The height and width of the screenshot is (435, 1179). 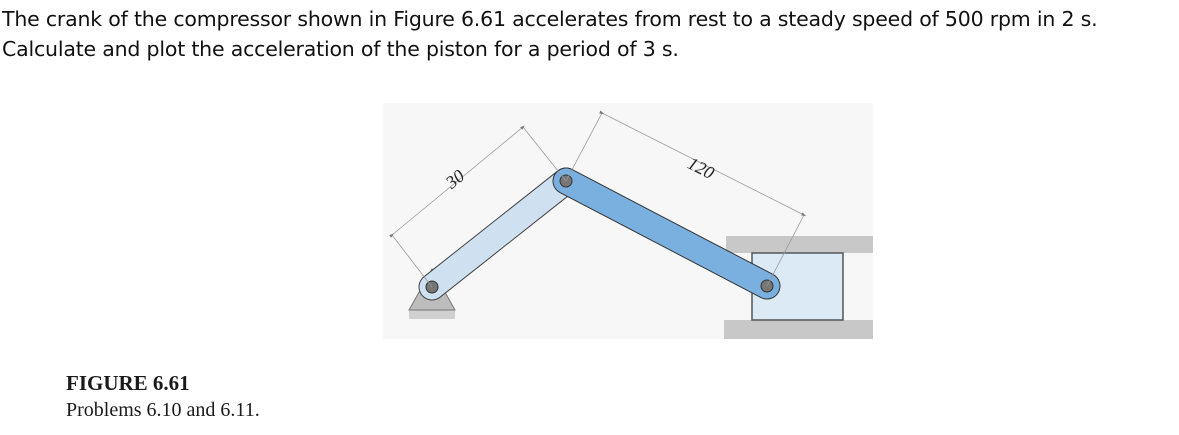 What do you see at coordinates (163, 410) in the screenshot?
I see `caption-body: Problems 6.10 and 6.11.` at bounding box center [163, 410].